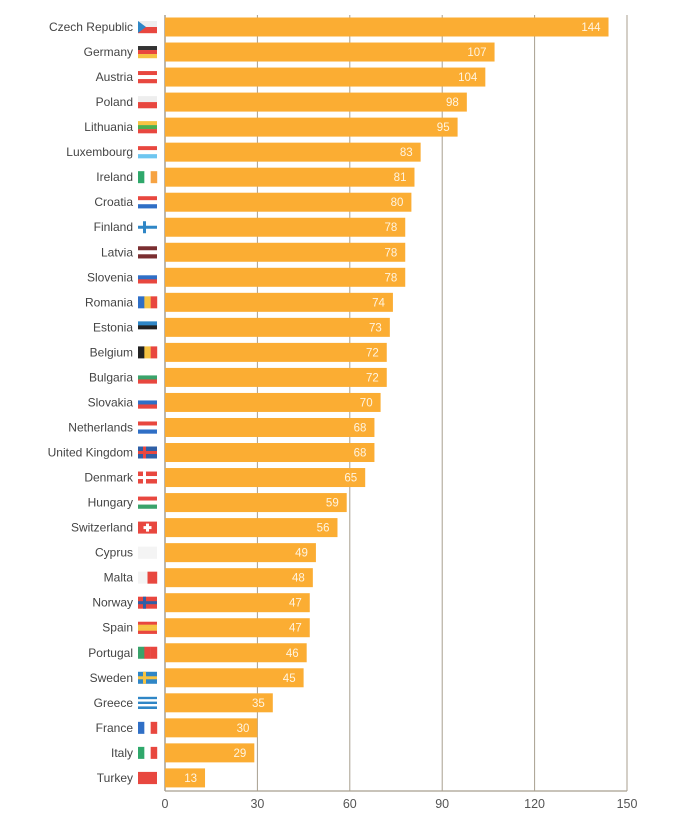 This screenshot has height=824, width=700. Describe the element at coordinates (100, 427) in the screenshot. I see `category-label: Netherlands` at that location.